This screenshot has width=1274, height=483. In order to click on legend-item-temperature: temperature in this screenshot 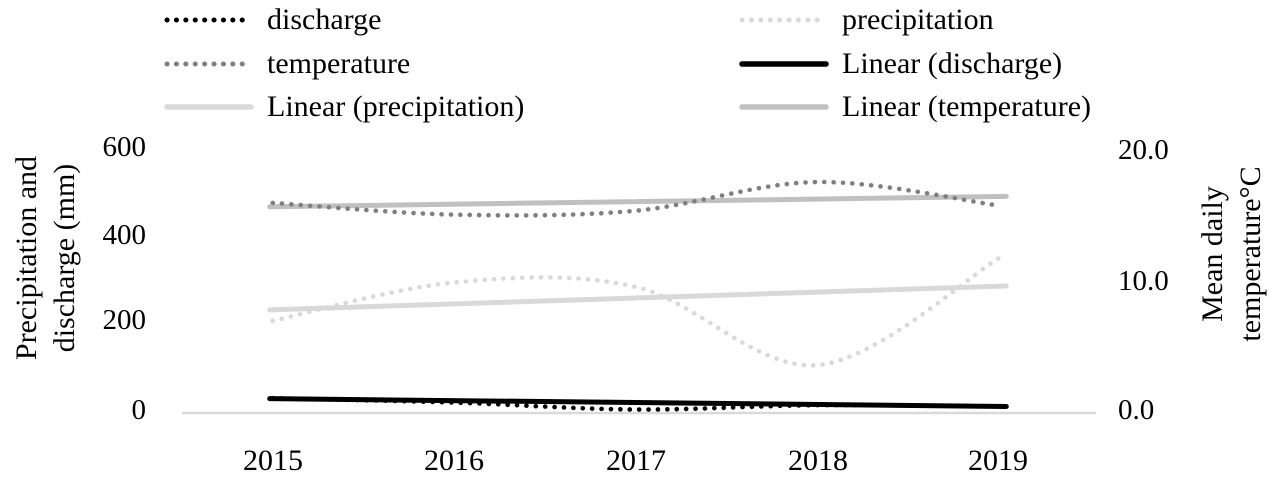, I will do `click(286, 64)`.